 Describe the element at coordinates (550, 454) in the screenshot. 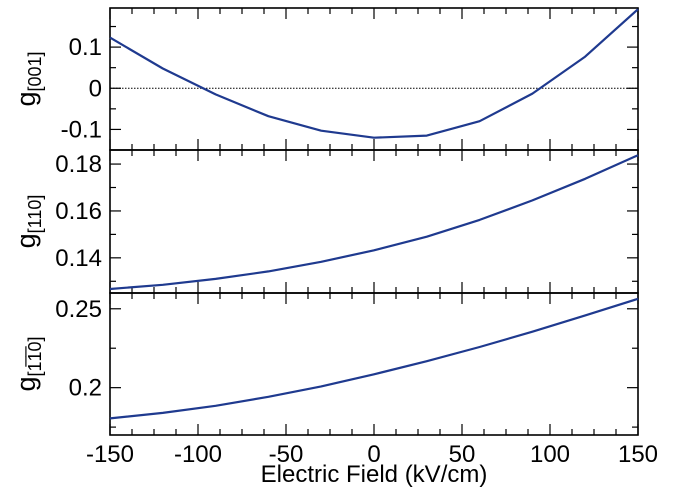

I see `x-tick-label: 100` at that location.